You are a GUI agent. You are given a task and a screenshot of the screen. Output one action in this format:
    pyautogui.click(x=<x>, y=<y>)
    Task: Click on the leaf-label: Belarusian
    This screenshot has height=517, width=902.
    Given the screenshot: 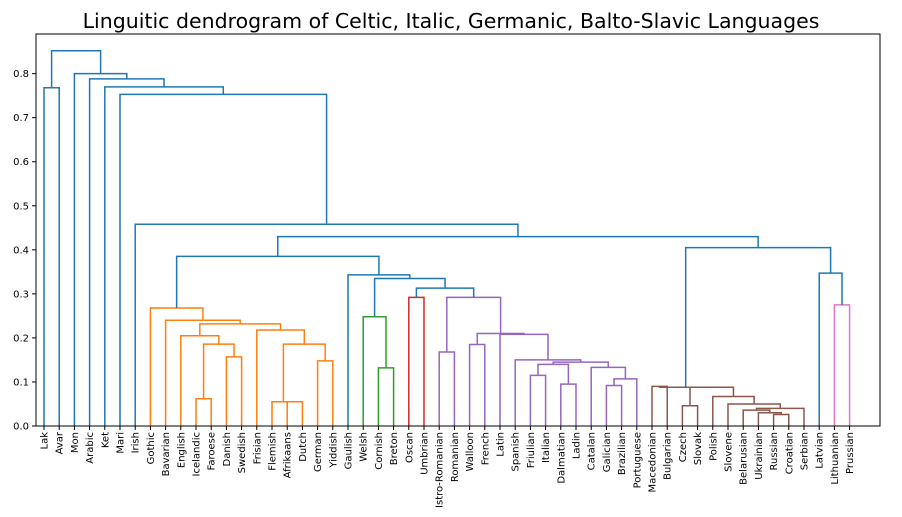 What is the action you would take?
    pyautogui.click(x=744, y=458)
    